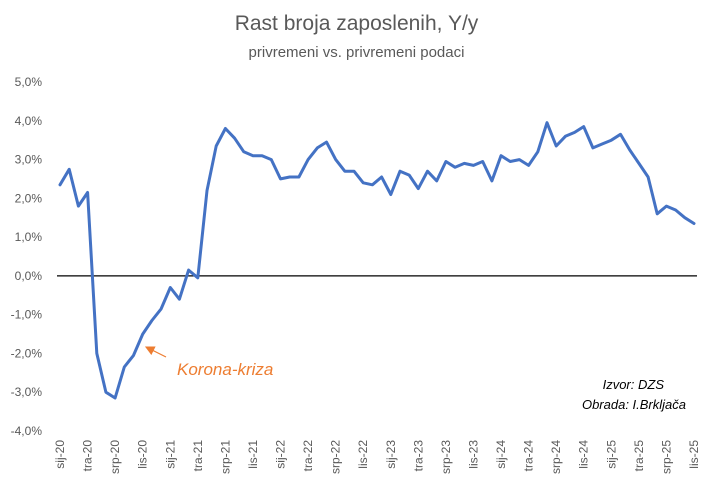 The width and height of the screenshot is (713, 486). I want to click on y-tick-label: -1,0%, so click(27, 315).